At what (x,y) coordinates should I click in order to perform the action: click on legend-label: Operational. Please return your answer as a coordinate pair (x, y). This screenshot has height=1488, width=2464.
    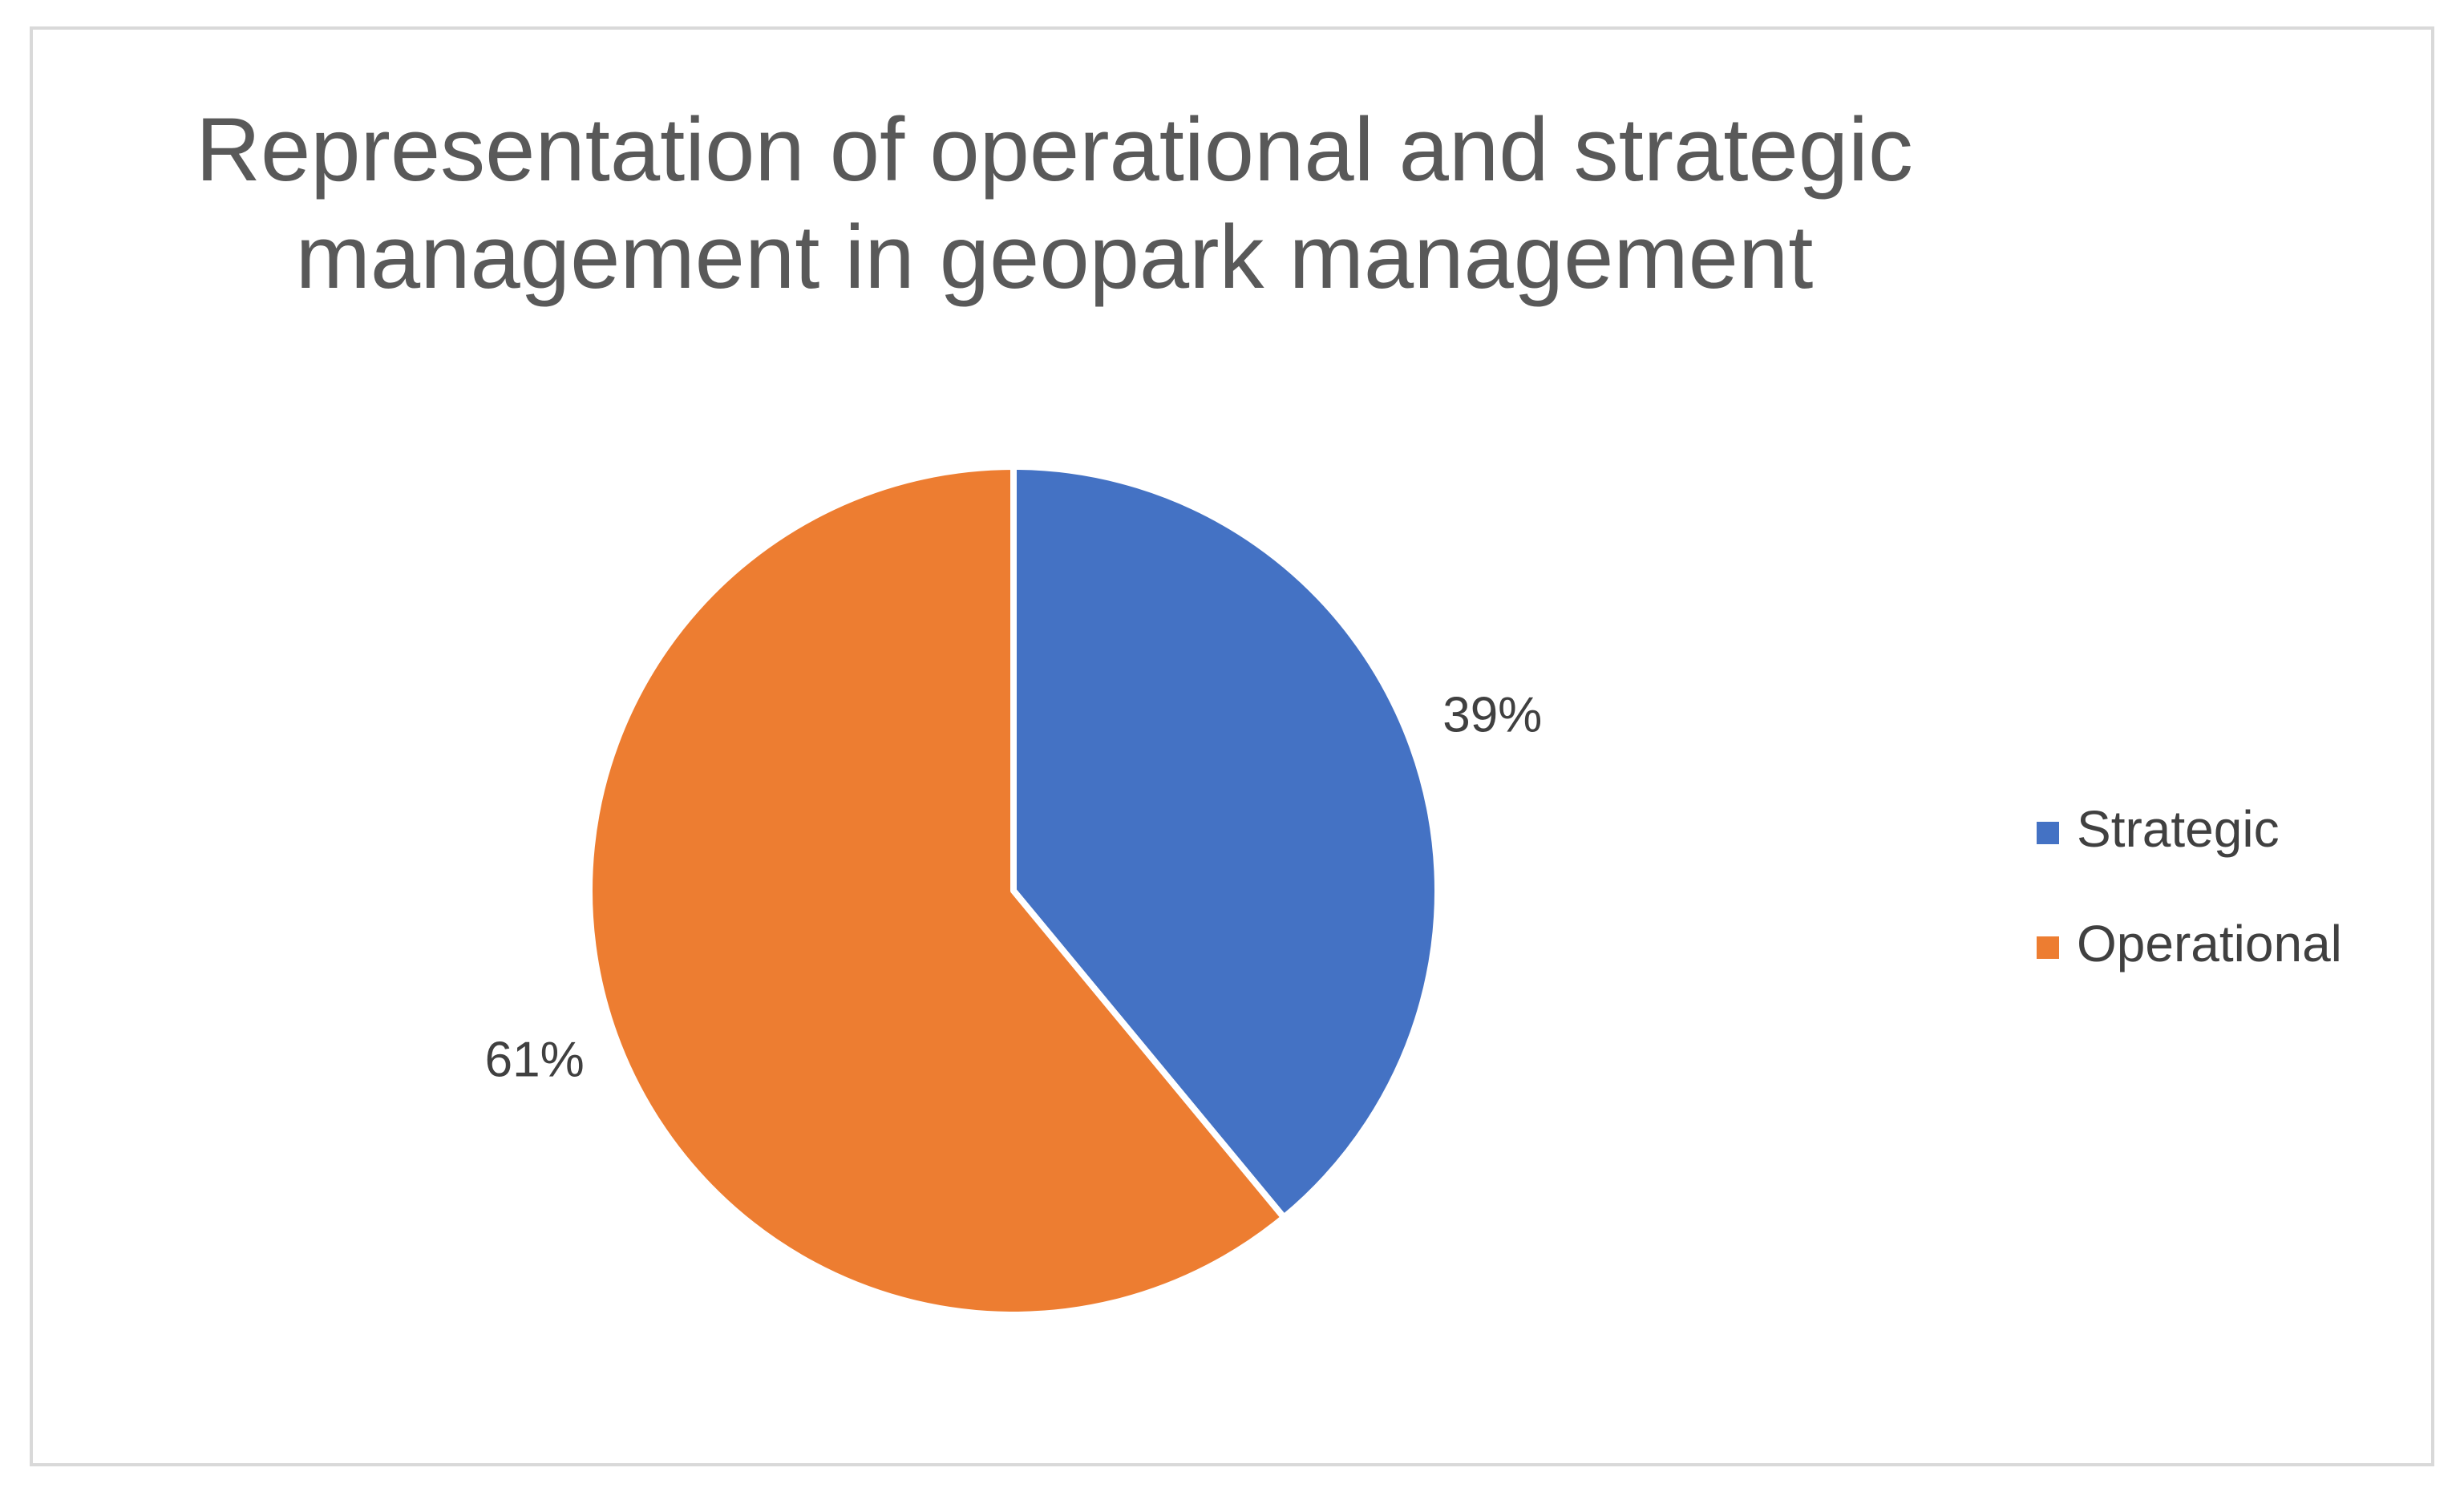
    Looking at the image, I should click on (2209, 943).